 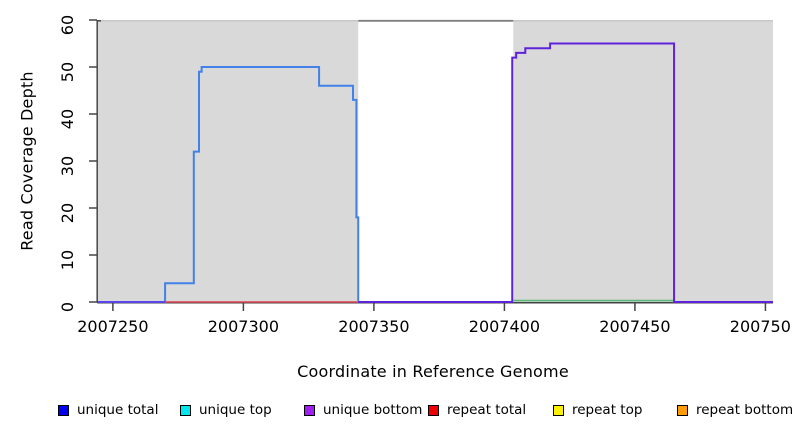 What do you see at coordinates (112, 326) in the screenshot?
I see `x-tick-label: 2007250` at bounding box center [112, 326].